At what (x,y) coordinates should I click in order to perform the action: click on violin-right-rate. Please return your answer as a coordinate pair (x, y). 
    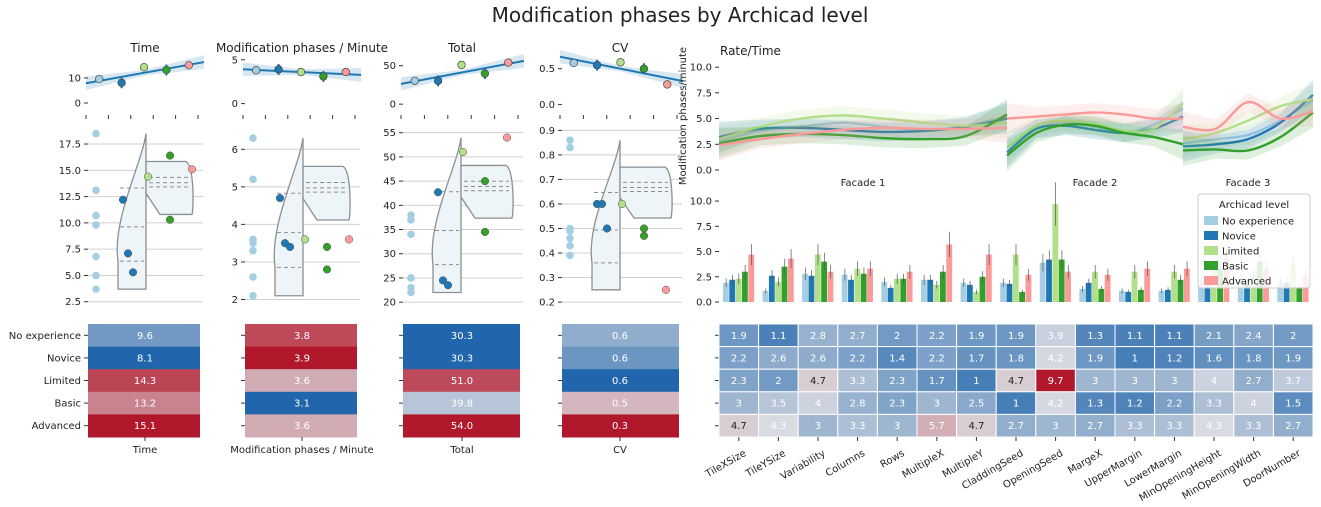
    Looking at the image, I should click on (326, 193).